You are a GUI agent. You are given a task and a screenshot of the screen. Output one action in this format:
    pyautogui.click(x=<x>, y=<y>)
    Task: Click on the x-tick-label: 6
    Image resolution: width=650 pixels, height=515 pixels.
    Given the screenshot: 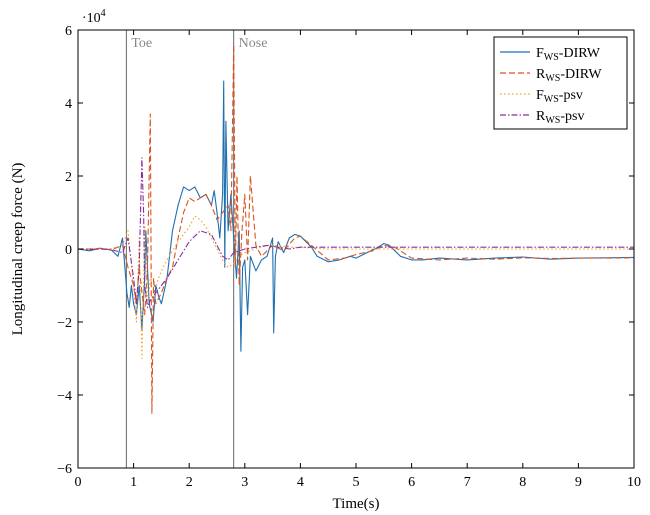 What is the action you would take?
    pyautogui.click(x=411, y=482)
    